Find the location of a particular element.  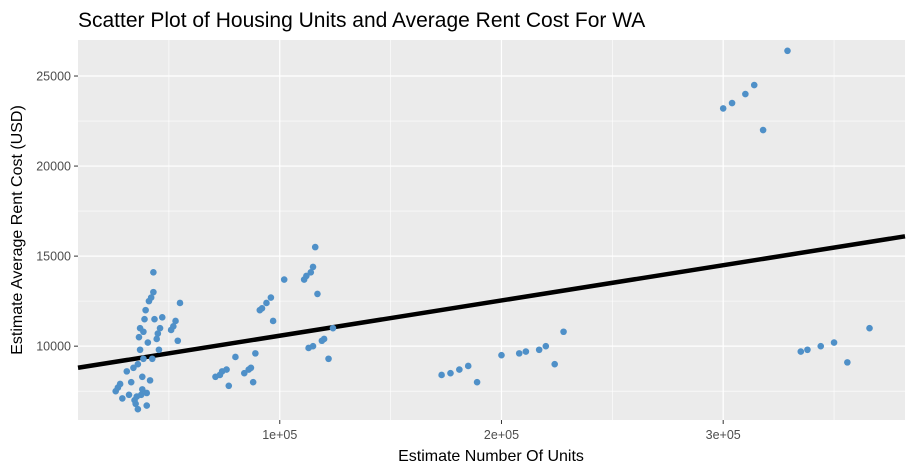

y-tick-label: 20000 is located at coordinates (53, 167).